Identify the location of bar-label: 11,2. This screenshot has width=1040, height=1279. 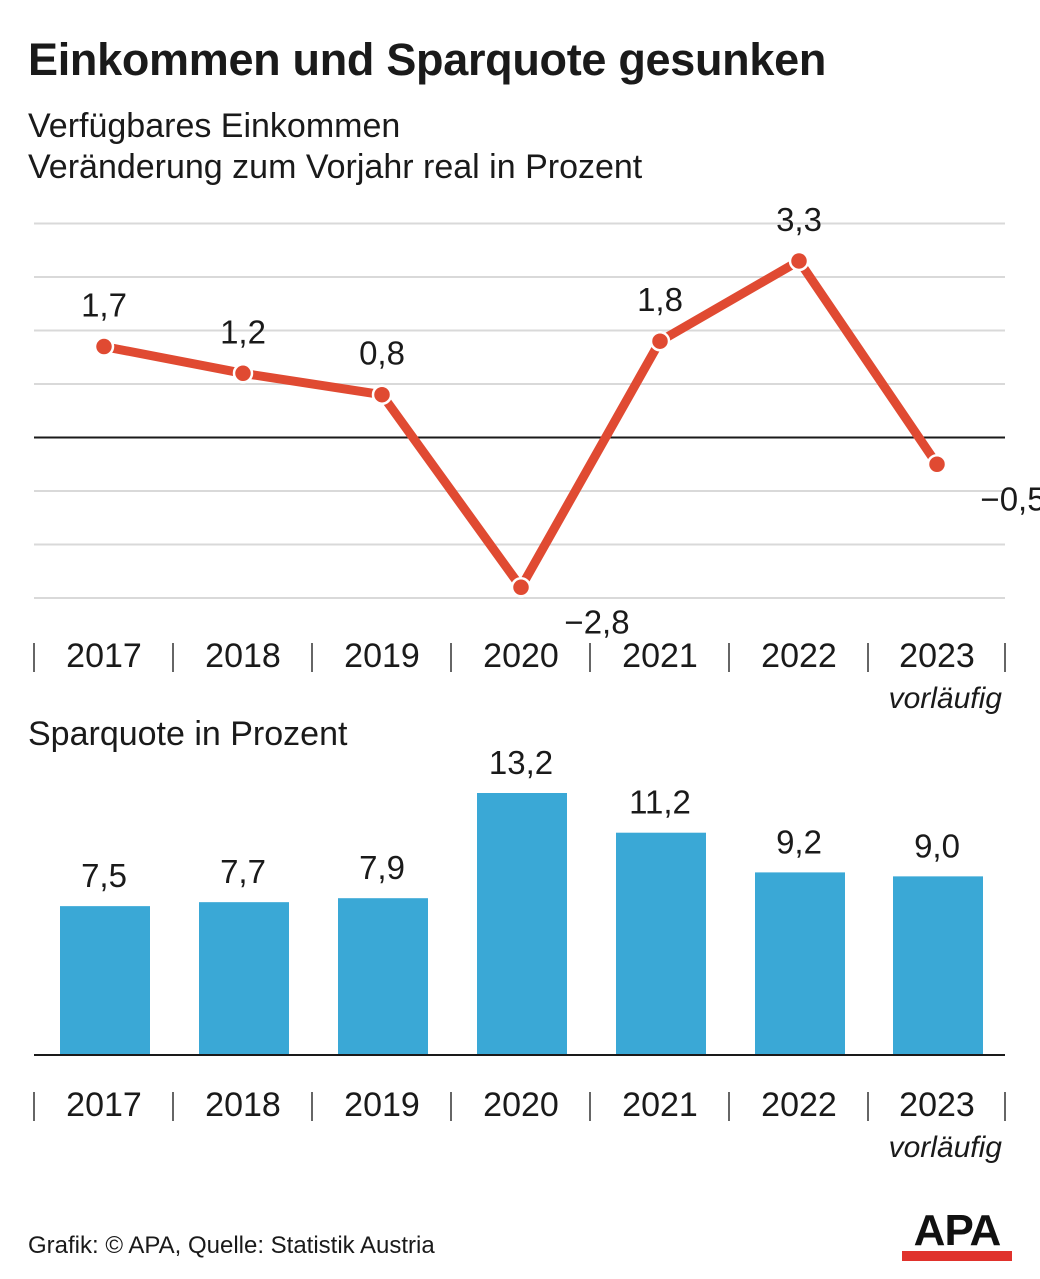
(660, 802).